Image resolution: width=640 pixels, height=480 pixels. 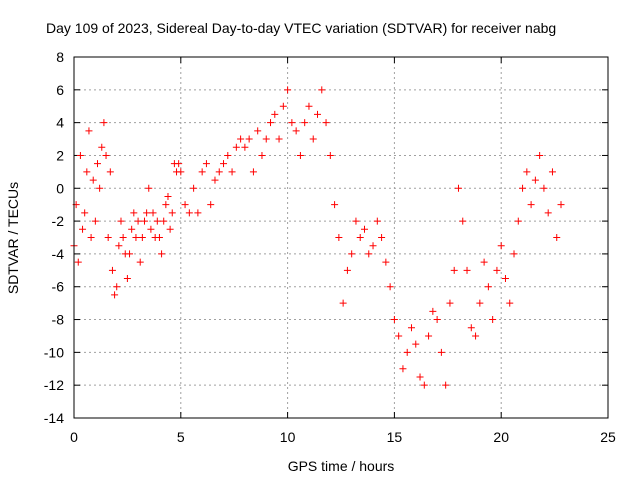 I want to click on x-axis-label: GPS time / hours, so click(x=341, y=466).